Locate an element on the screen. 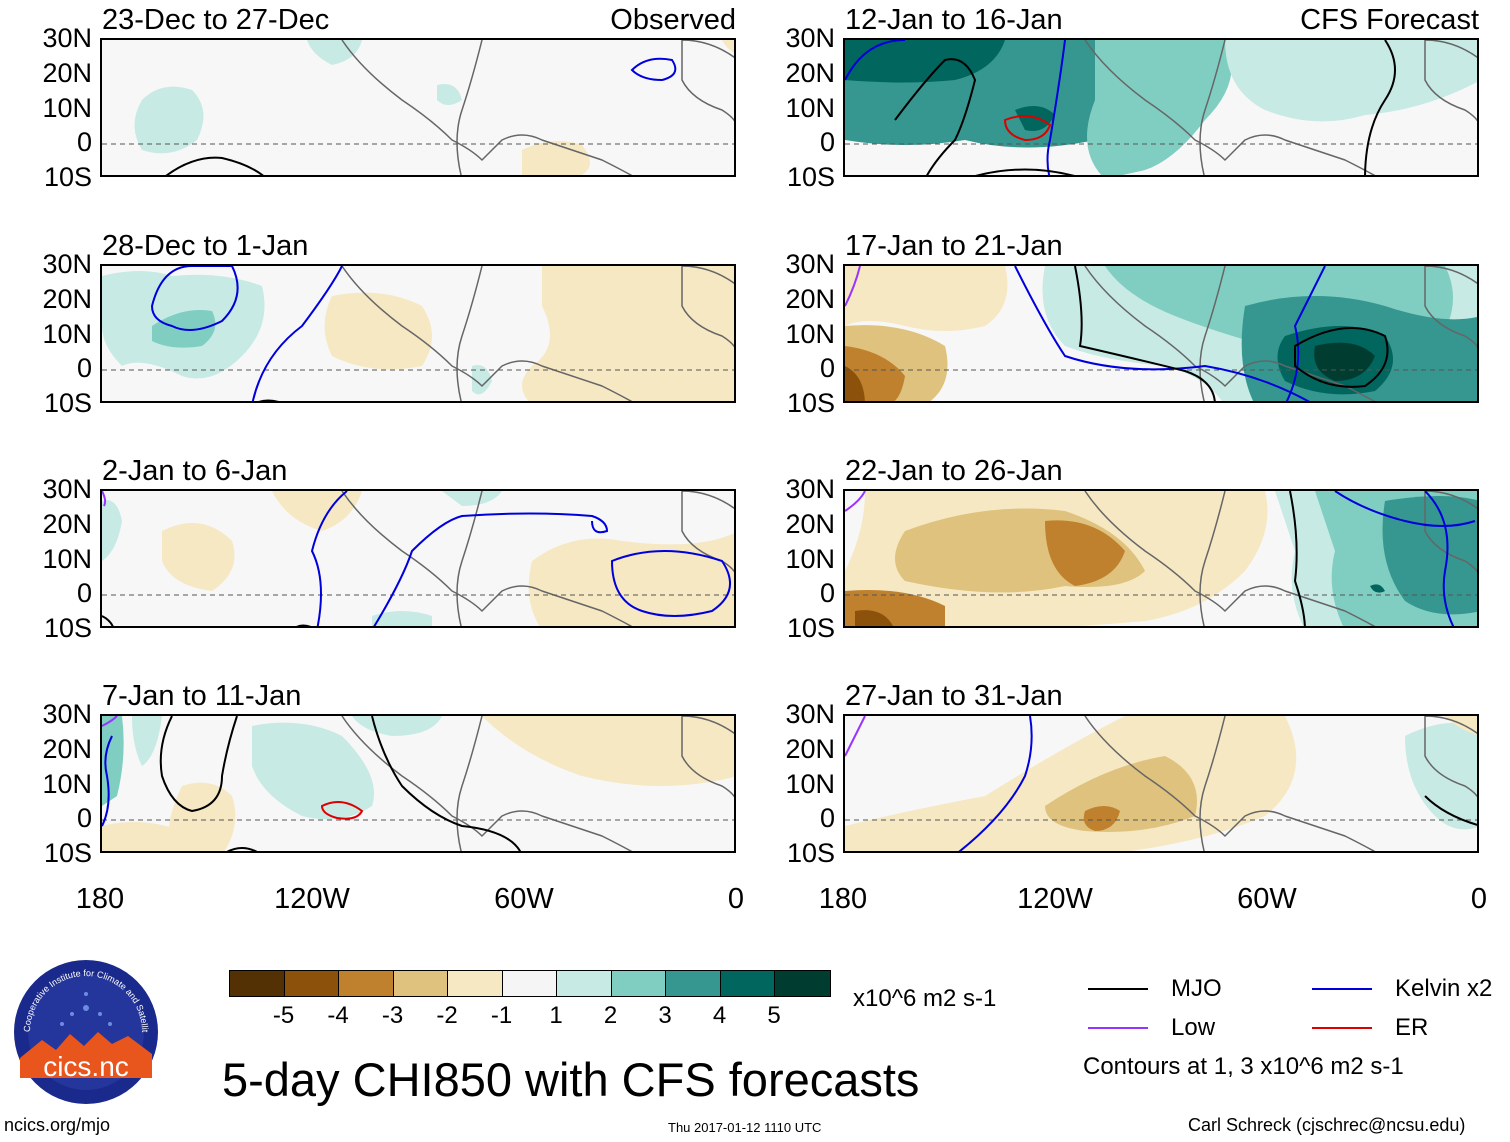  colorbar-tick-label: 1 is located at coordinates (556, 1015).